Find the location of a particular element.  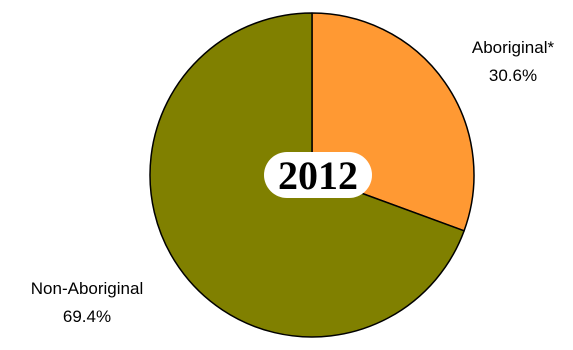

slice-label-aboriginal-value: 30.6% is located at coordinates (513, 75).